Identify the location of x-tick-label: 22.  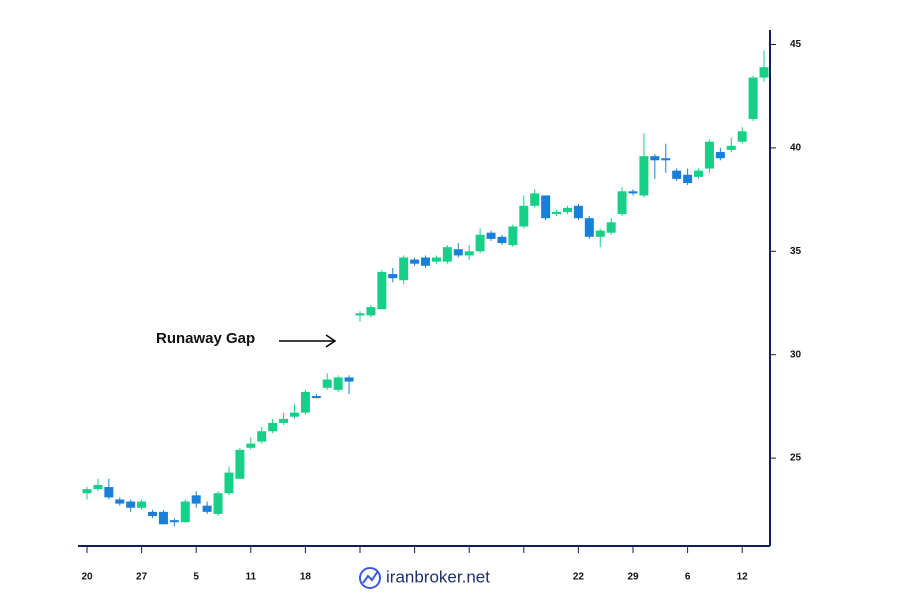
(579, 577).